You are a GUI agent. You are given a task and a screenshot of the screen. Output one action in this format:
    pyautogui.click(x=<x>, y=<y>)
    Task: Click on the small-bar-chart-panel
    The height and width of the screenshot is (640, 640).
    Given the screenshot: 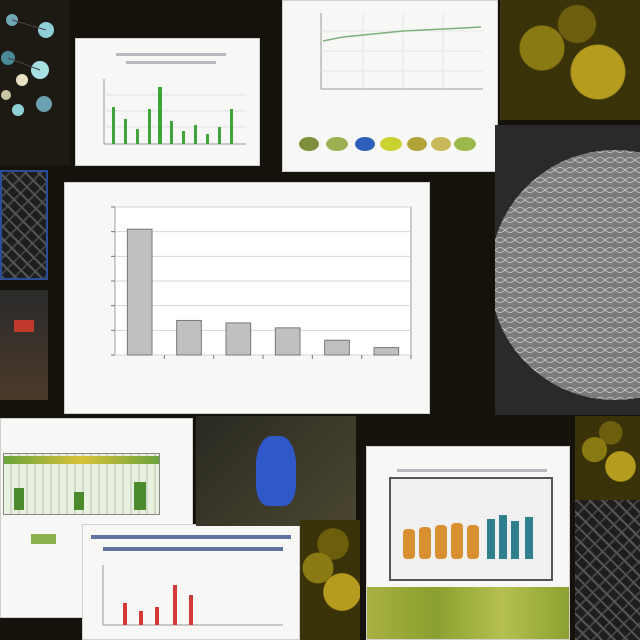 What is the action you would take?
    pyautogui.click(x=167, y=102)
    